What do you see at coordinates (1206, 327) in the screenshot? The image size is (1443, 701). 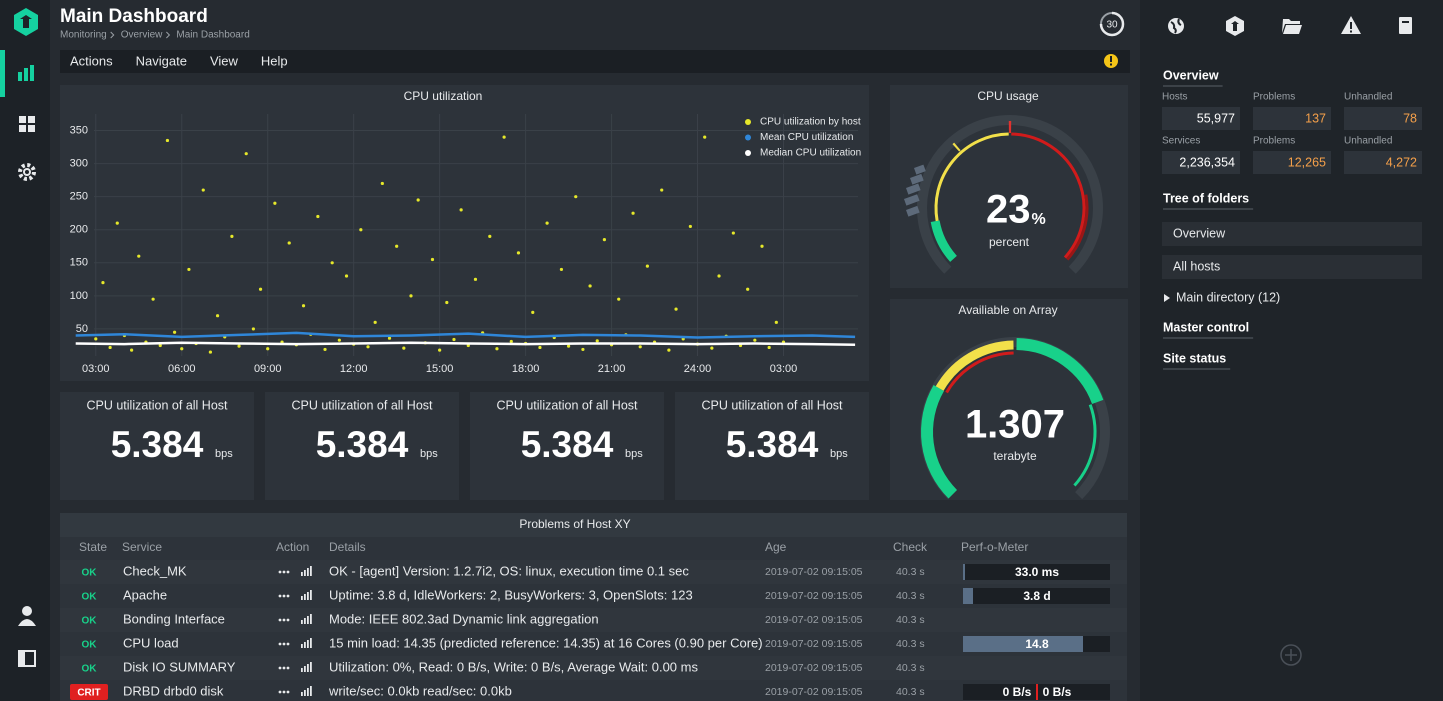 I see `section-title: Master control` at bounding box center [1206, 327].